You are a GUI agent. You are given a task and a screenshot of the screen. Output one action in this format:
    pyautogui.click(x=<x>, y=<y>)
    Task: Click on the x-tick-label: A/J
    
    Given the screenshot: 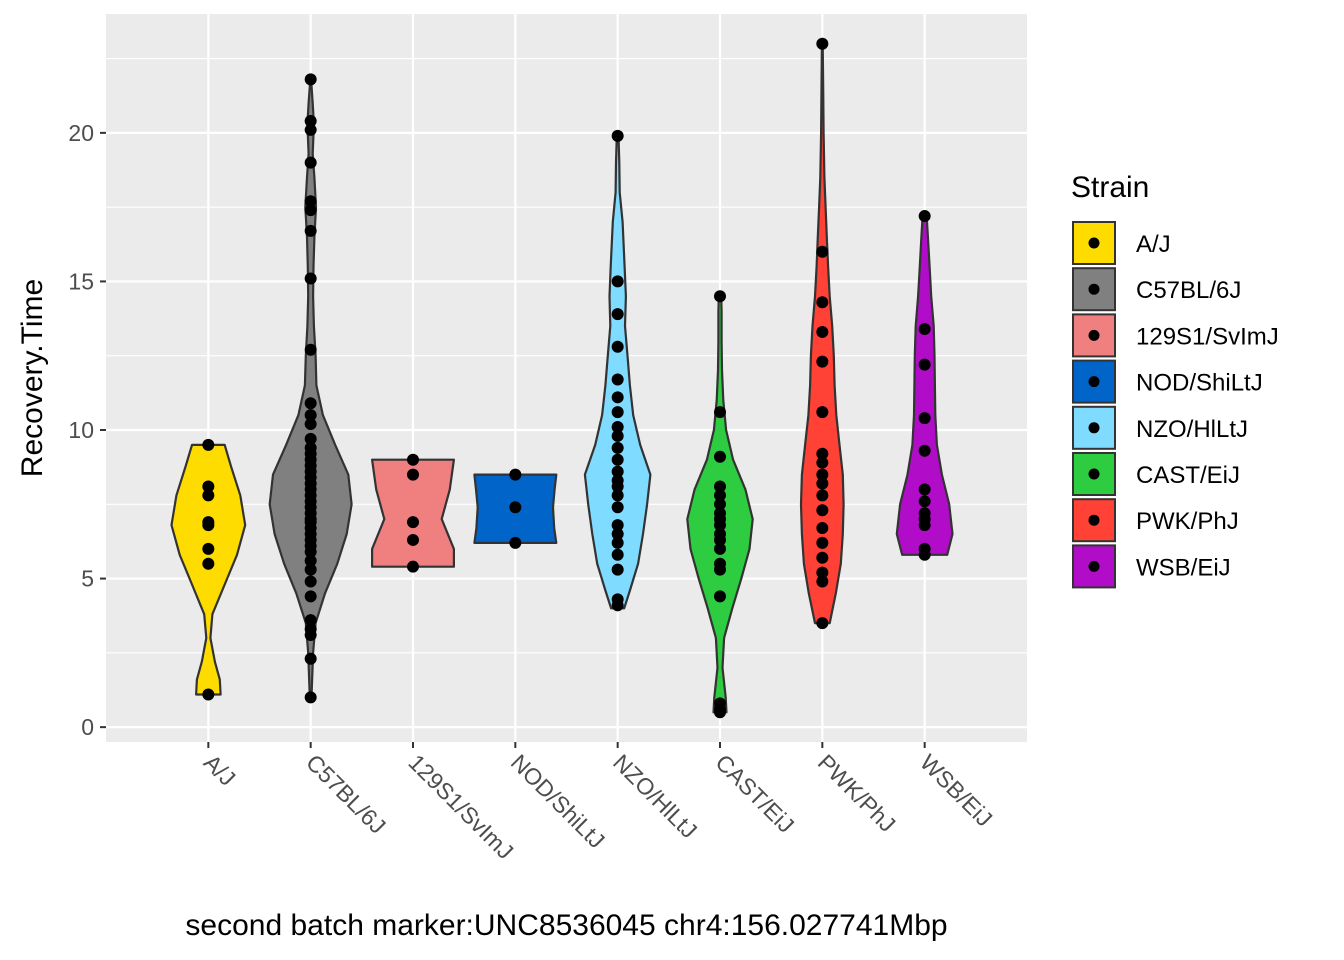 What is the action you would take?
    pyautogui.click(x=220, y=770)
    